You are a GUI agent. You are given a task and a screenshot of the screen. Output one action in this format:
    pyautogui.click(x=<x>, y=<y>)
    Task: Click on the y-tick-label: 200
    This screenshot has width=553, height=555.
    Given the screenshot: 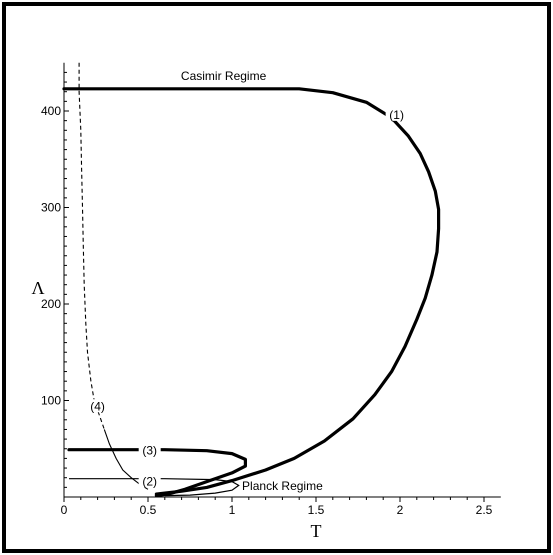 What is the action you would take?
    pyautogui.click(x=51, y=304)
    